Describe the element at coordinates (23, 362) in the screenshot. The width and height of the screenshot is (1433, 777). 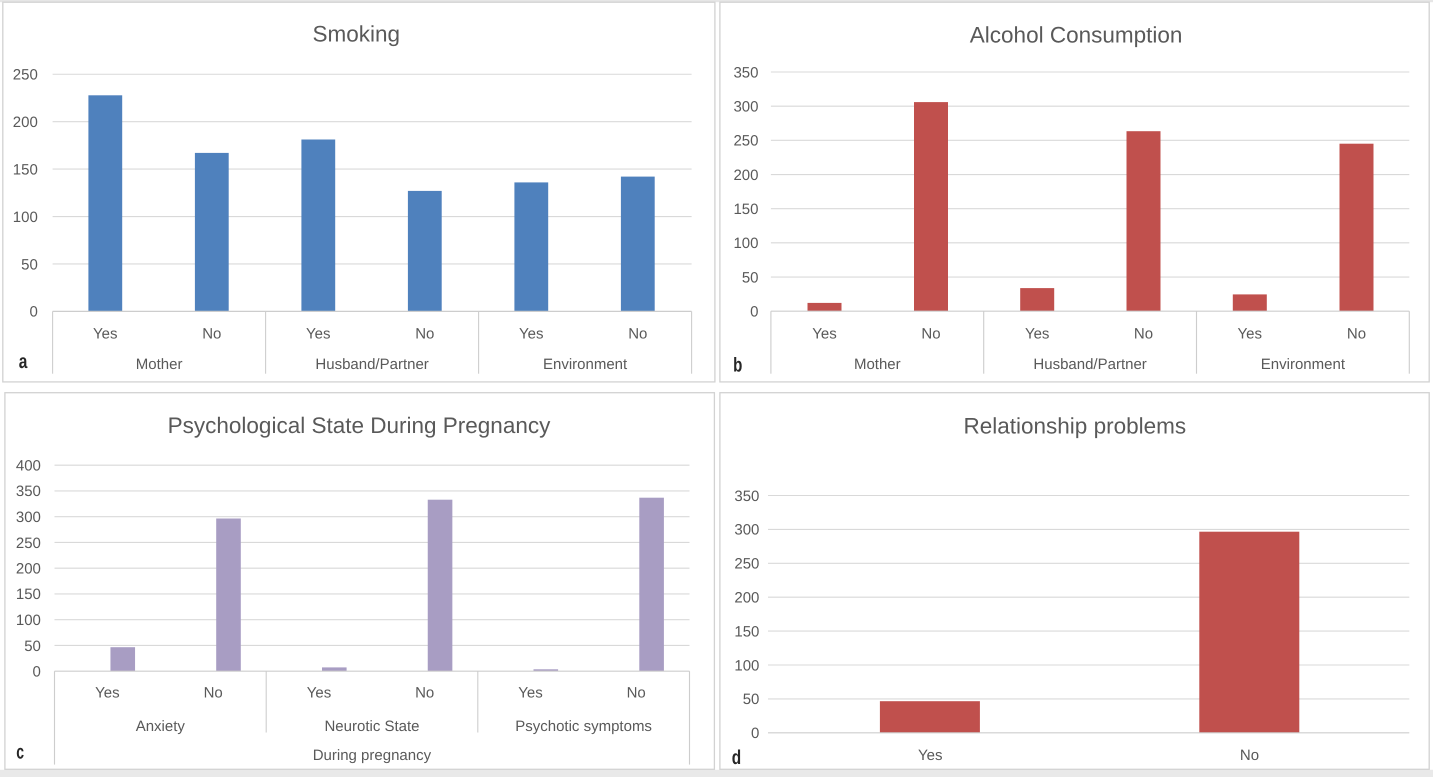
I see `svg-text: a` at that location.